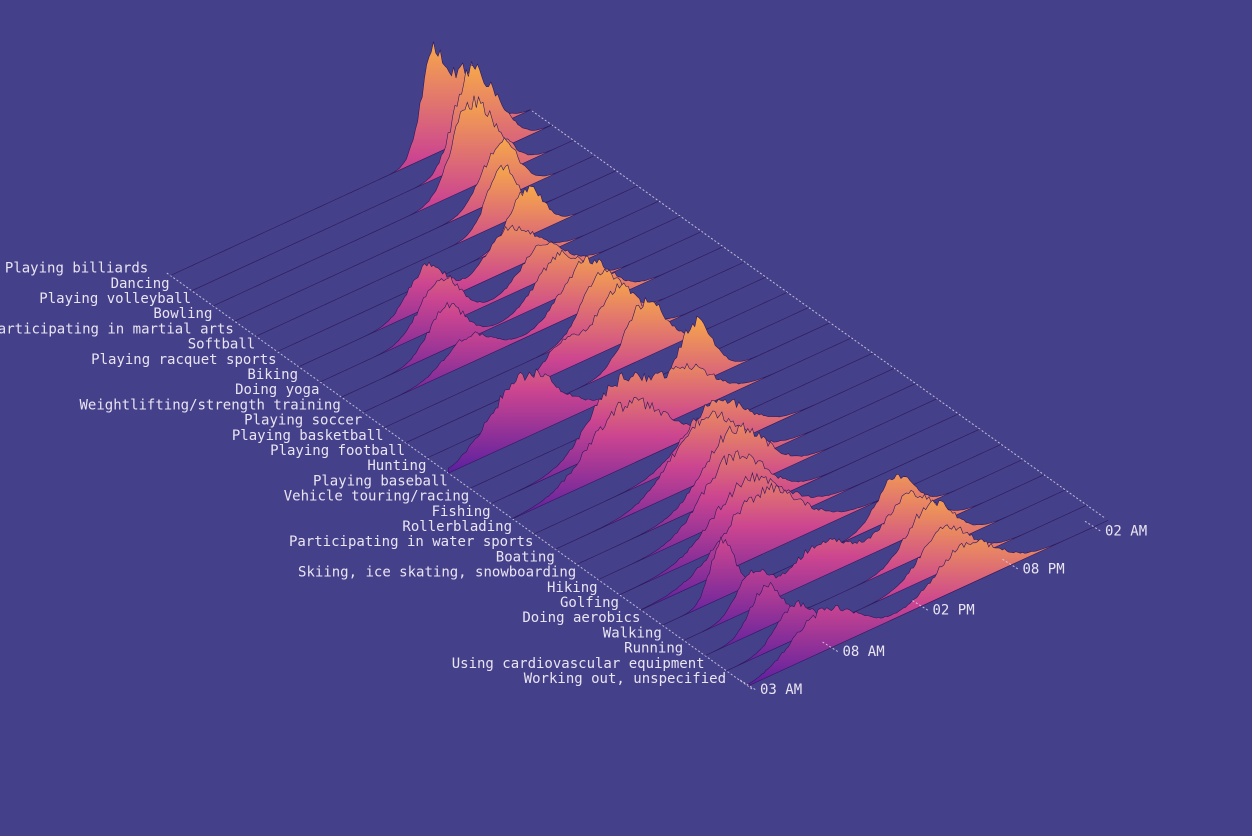 This screenshot has height=836, width=1252. I want to click on ridge-rollerblading, so click(714, 451).